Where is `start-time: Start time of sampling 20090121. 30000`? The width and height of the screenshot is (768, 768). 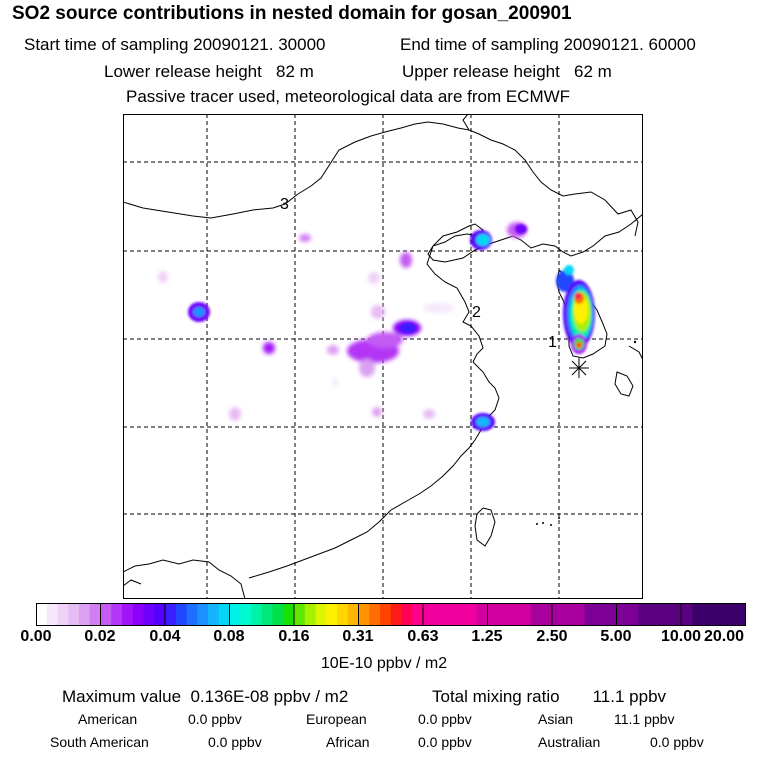 start-time: Start time of sampling 20090121. 30000 is located at coordinates (175, 44).